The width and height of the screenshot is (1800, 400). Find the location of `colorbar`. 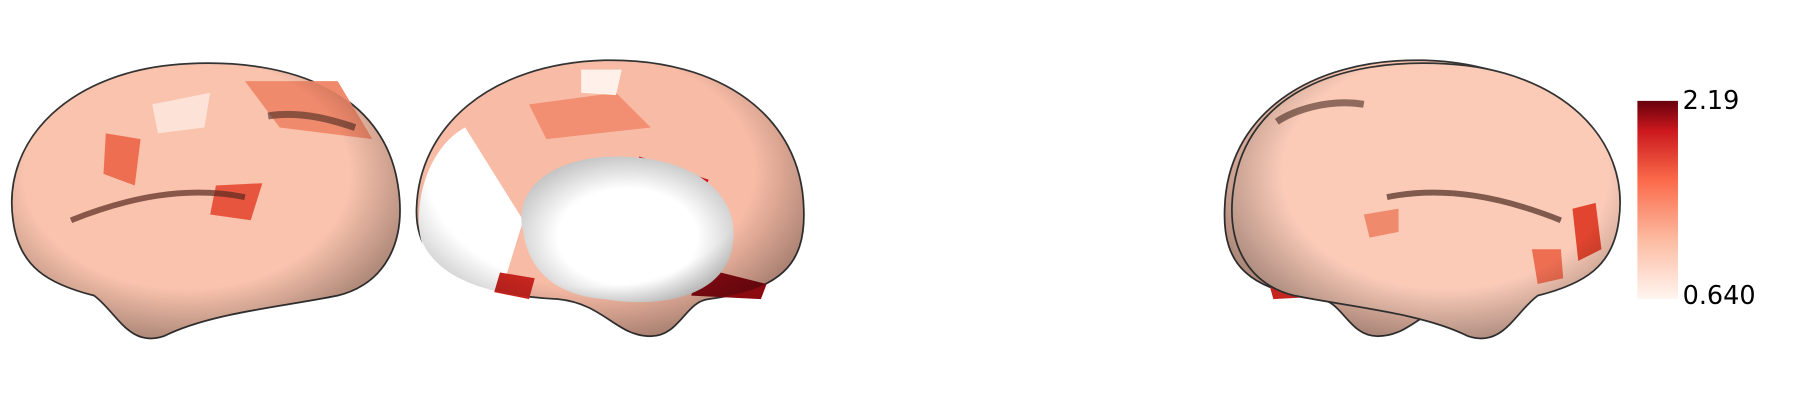

colorbar is located at coordinates (1657, 200).